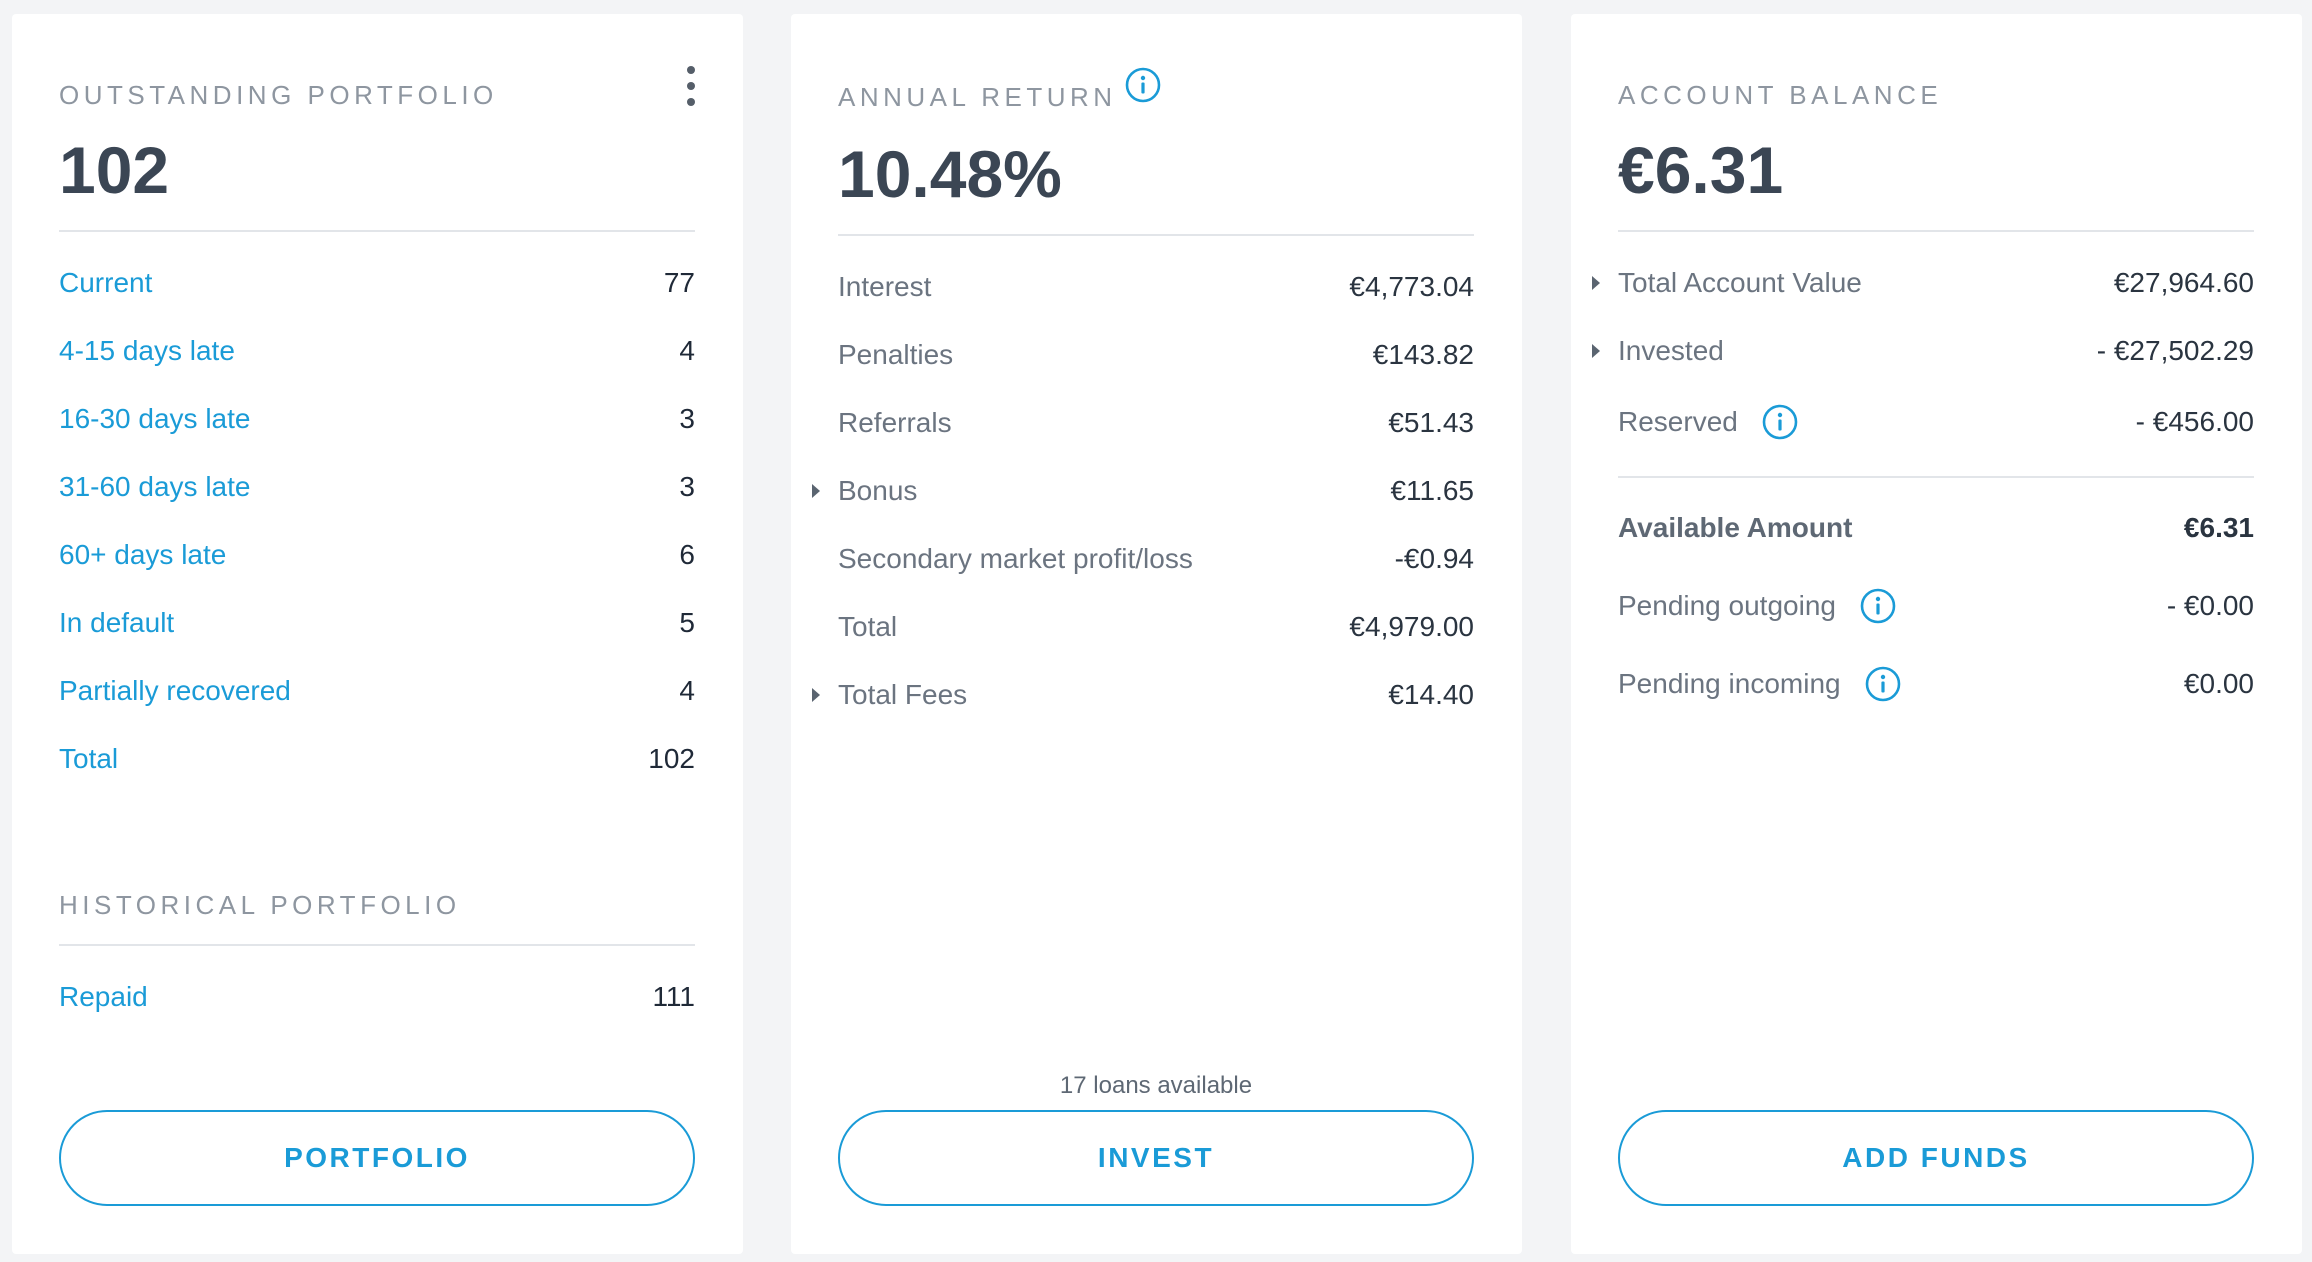 Image resolution: width=2312 pixels, height=1262 pixels. What do you see at coordinates (1735, 527) in the screenshot?
I see `available-amount-label: Available Amount` at bounding box center [1735, 527].